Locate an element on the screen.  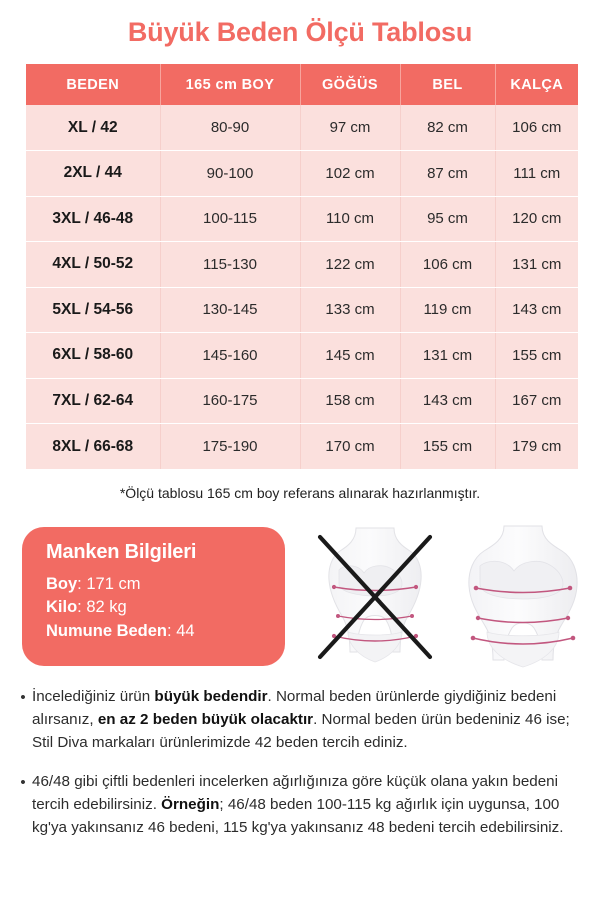
cell-gogus: 110 cm is located at coordinates (350, 219).